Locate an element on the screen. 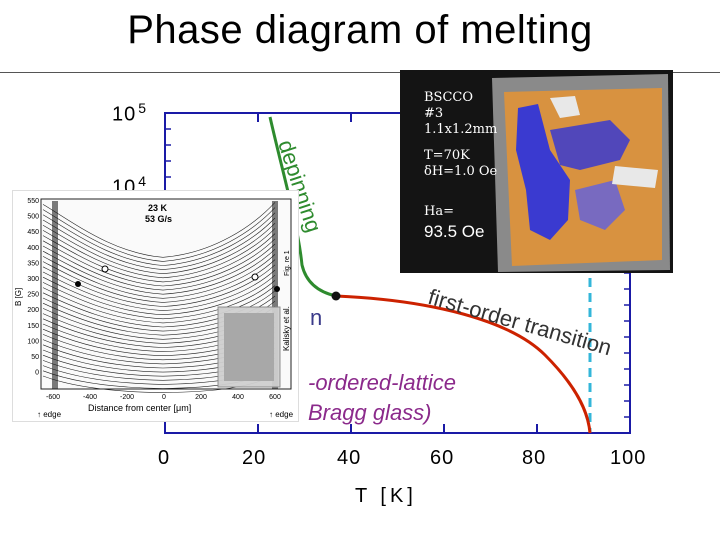 Image resolution: width=720 pixels, height=540 pixels. title-divider is located at coordinates (360, 72).